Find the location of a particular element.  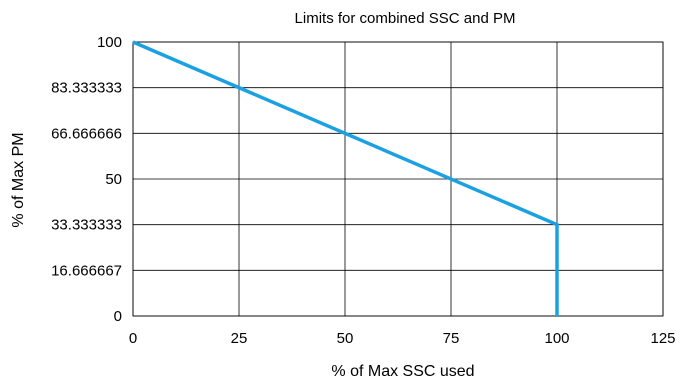

y-tick-label: 50 is located at coordinates (113, 179).